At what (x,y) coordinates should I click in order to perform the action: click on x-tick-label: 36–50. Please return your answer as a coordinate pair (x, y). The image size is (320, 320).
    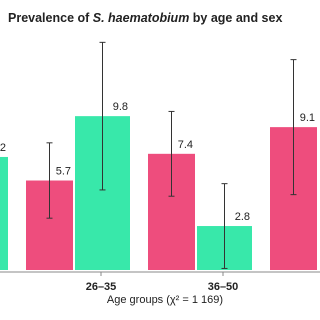
    Looking at the image, I should click on (223, 287).